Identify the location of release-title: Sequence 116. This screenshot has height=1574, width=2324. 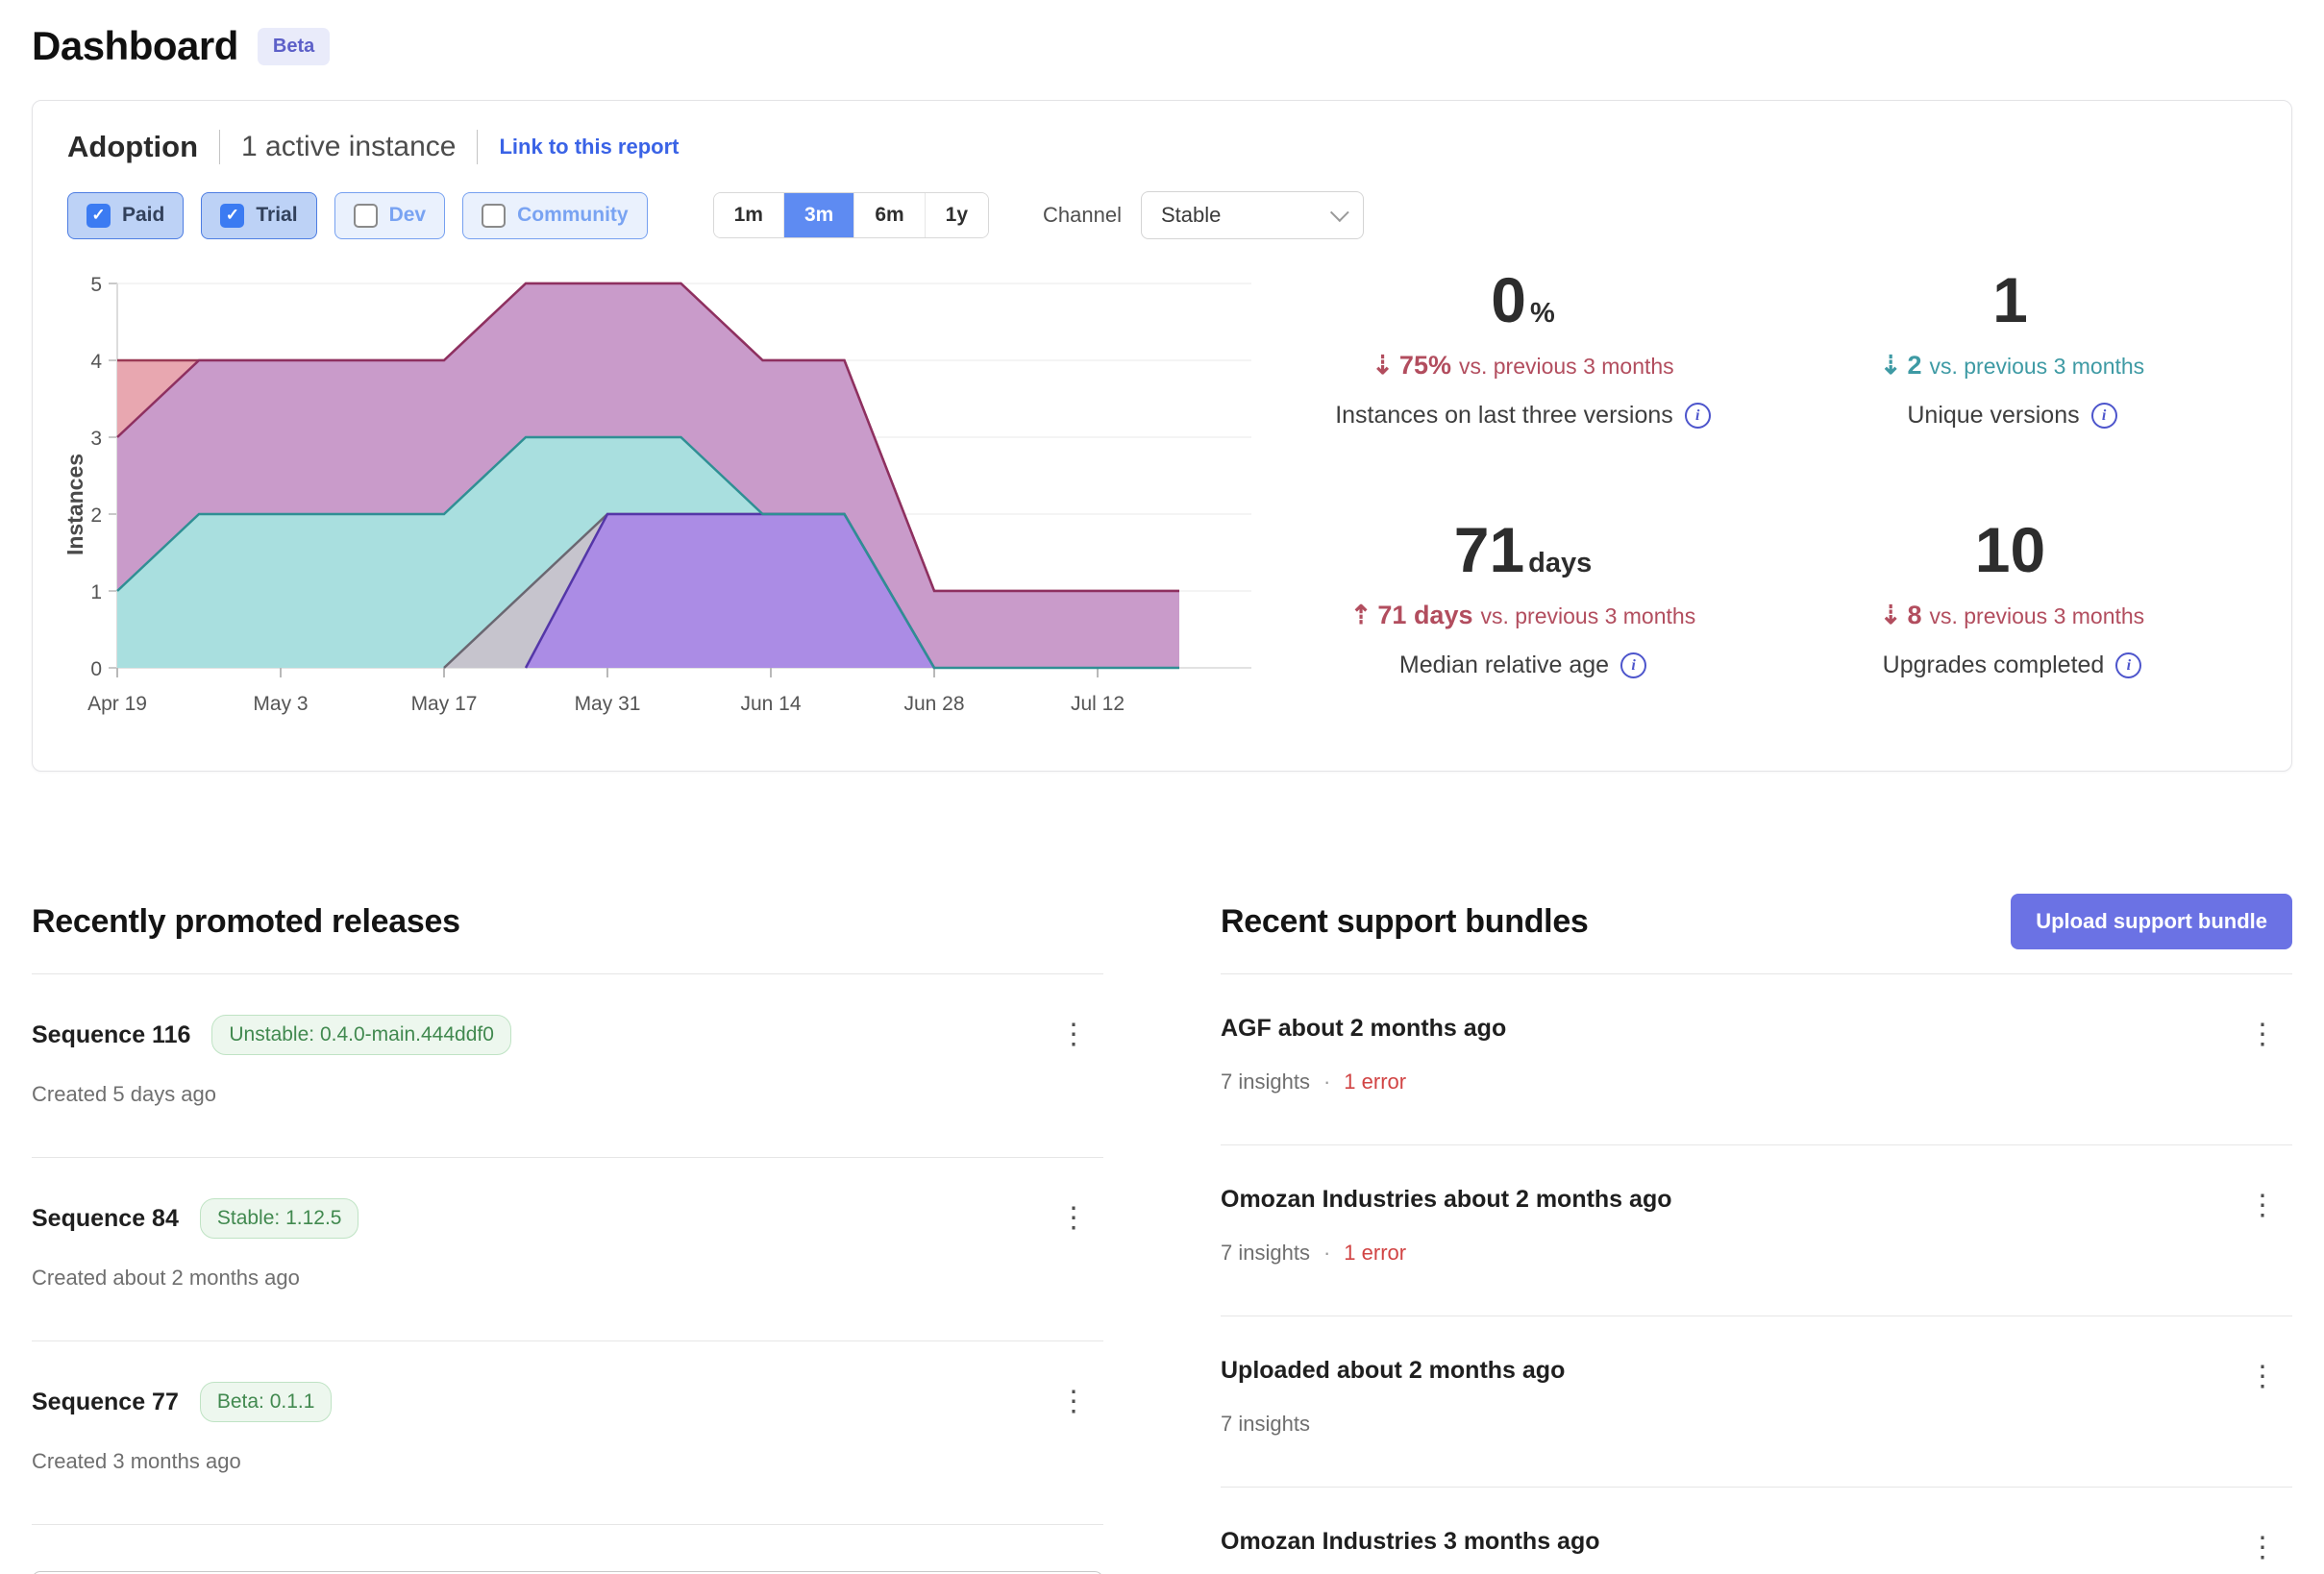
(111, 1034).